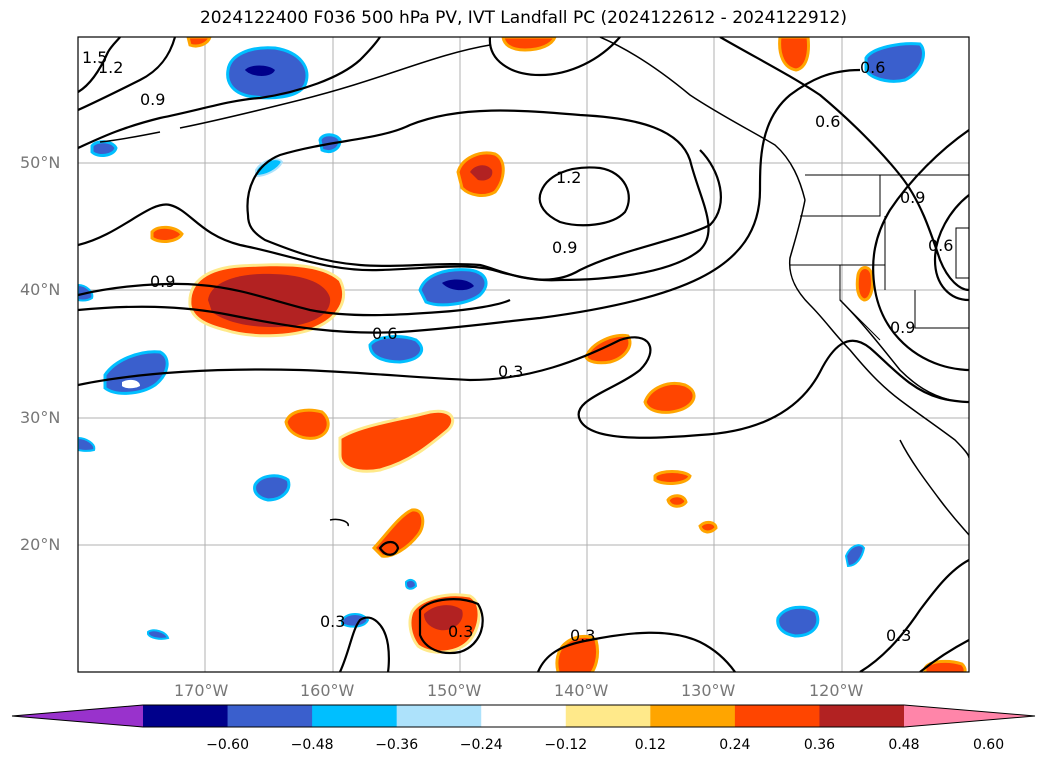 The width and height of the screenshot is (1047, 765). Describe the element at coordinates (969, 716) in the screenshot. I see `colorbar-extend-max` at that location.